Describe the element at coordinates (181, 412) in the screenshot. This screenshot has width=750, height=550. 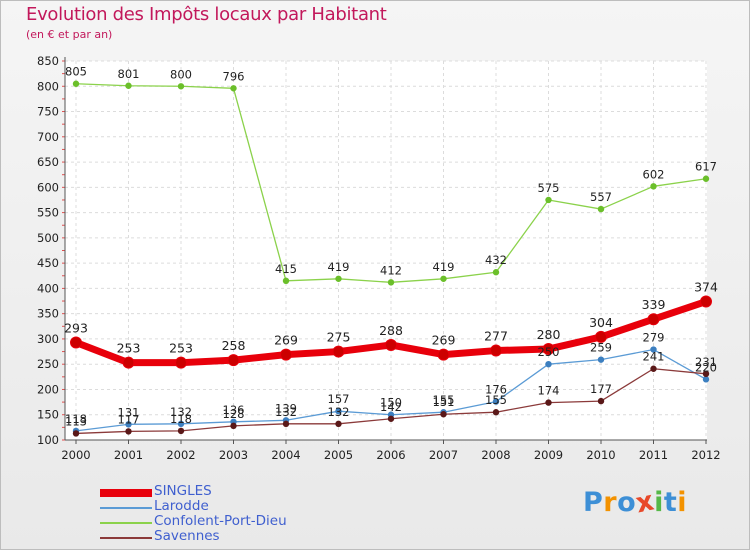
I see `data-label-larodde: 132` at that location.